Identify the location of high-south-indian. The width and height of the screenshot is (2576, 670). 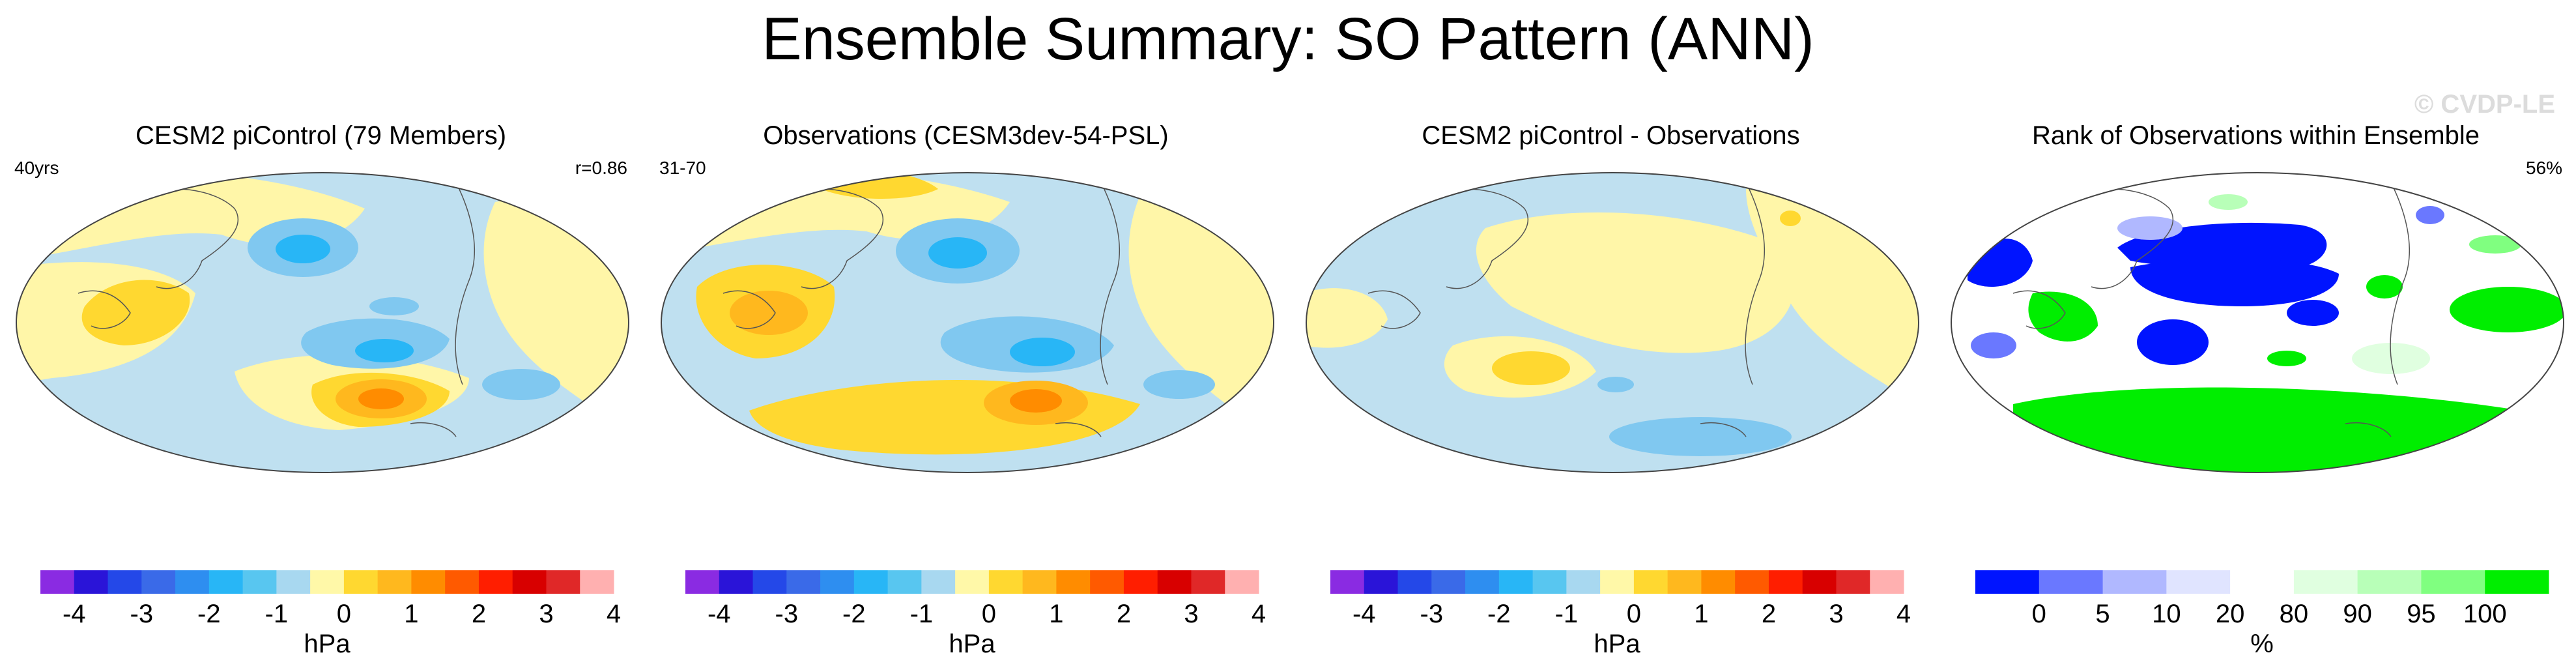
(1531, 368).